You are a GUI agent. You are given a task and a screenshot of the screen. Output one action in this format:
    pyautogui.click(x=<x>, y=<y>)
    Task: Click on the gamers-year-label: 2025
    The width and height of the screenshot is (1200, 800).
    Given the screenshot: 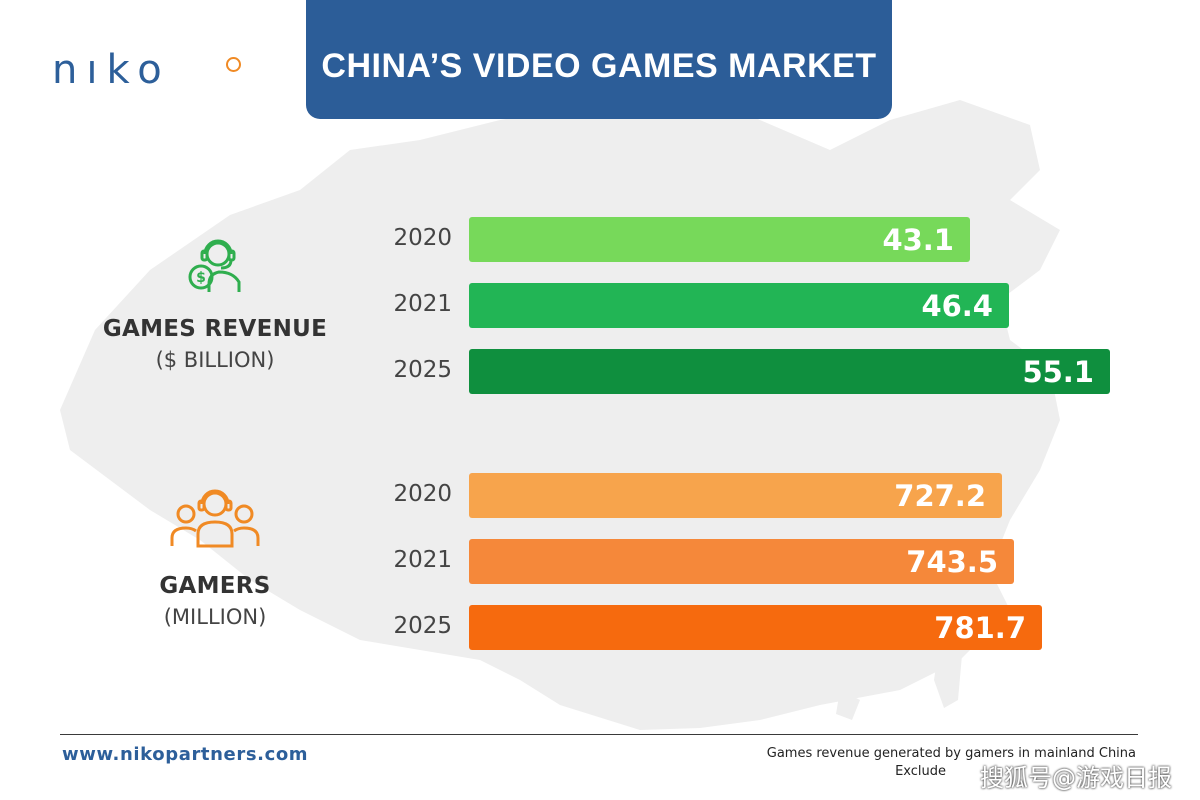 What is the action you would take?
    pyautogui.click(x=422, y=626)
    